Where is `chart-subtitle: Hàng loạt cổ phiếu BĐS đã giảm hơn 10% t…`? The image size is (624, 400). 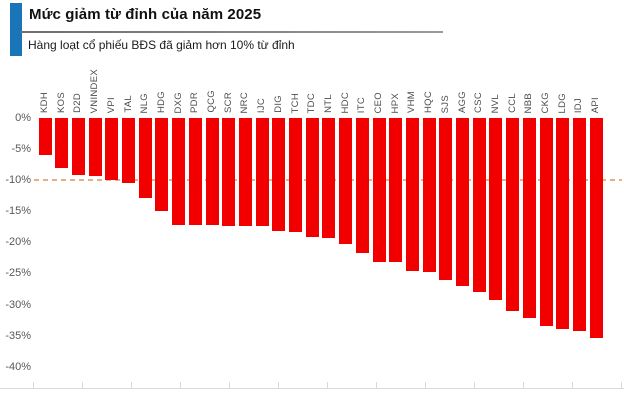
chart-subtitle: Hàng loạt cổ phiếu BĐS đã giảm hơn 10% t… is located at coordinates (161, 45).